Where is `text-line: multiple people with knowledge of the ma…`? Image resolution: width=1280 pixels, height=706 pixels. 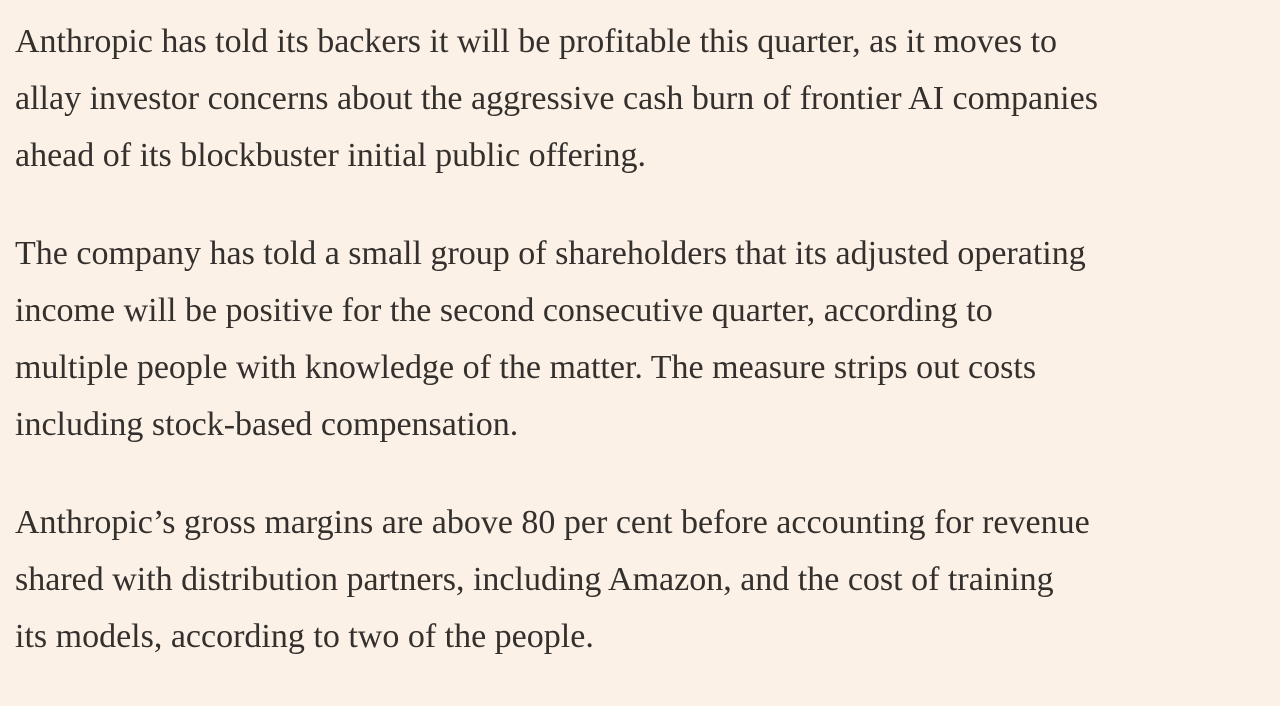
text-line: multiple people with knowledge of the ma… is located at coordinates (526, 367).